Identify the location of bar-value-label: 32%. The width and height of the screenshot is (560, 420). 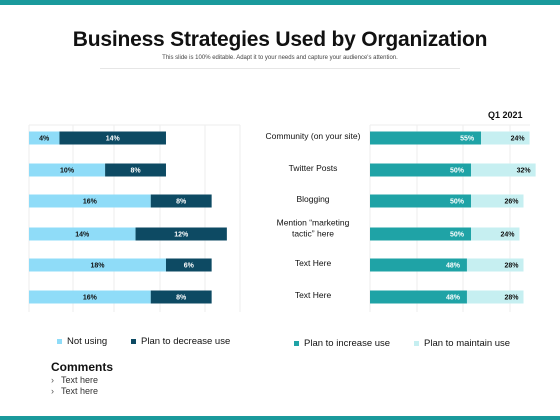
(524, 171).